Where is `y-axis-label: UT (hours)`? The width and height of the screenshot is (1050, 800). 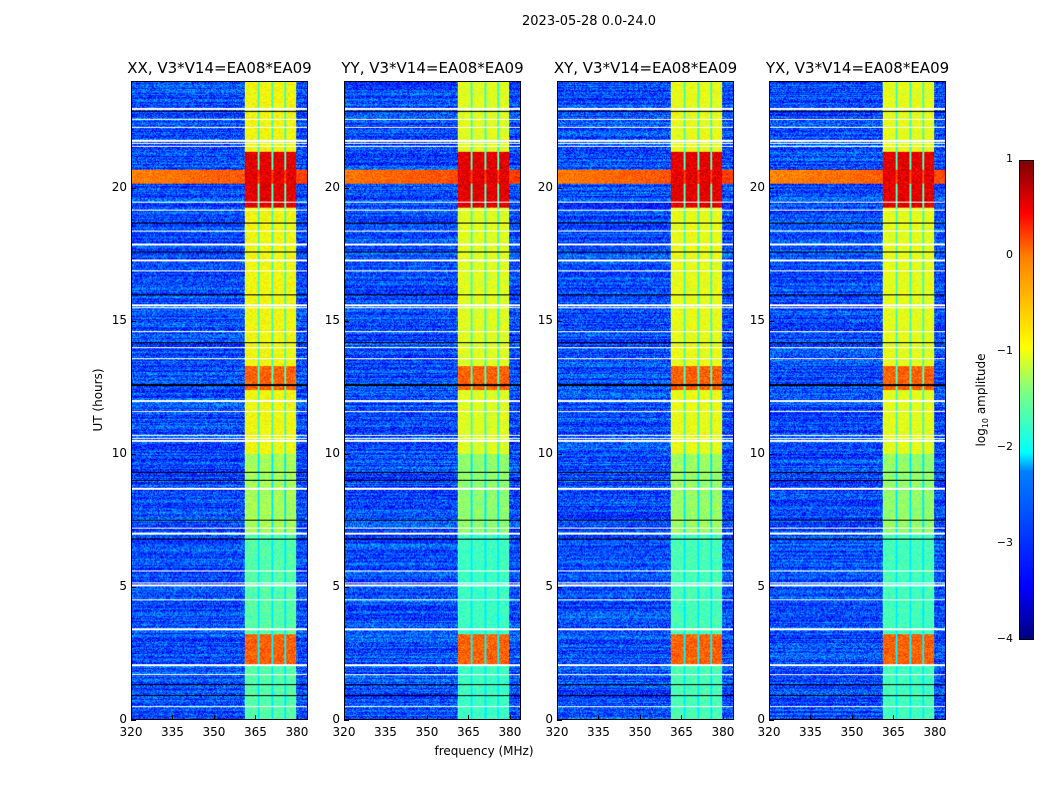
y-axis-label: UT (hours) is located at coordinates (98, 400).